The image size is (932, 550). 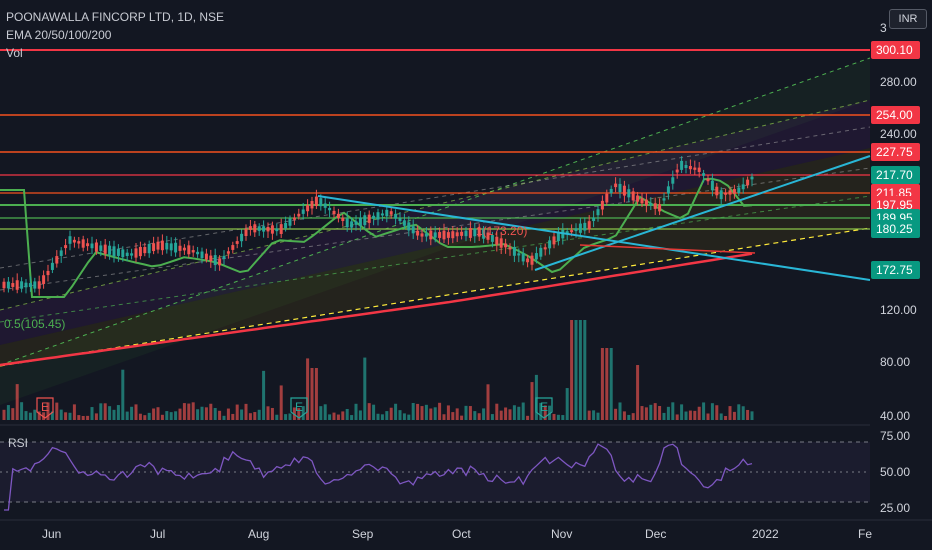 I want to click on symbol-title: POONAWALLA FINCORP LTD, 1D, NSE, so click(x=115, y=17).